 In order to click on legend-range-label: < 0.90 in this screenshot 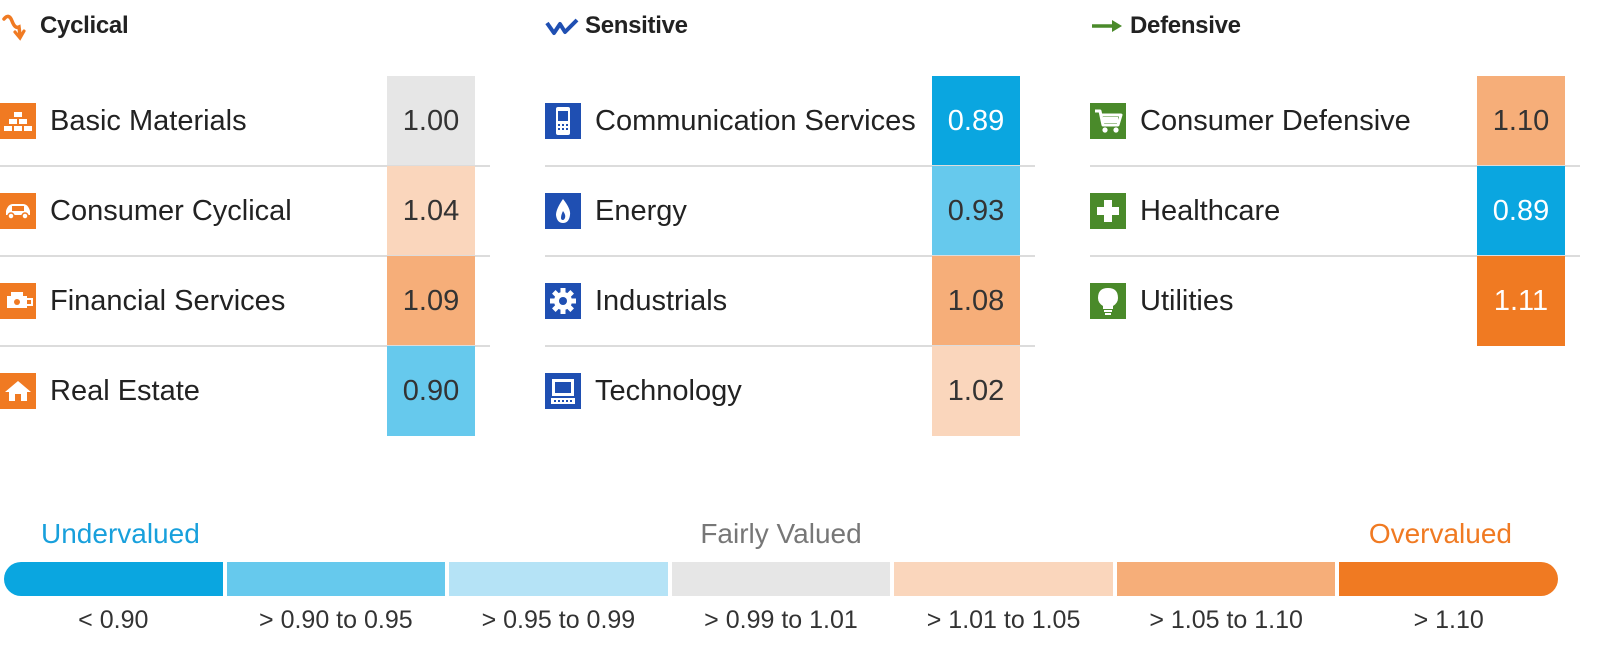, I will do `click(113, 620)`.